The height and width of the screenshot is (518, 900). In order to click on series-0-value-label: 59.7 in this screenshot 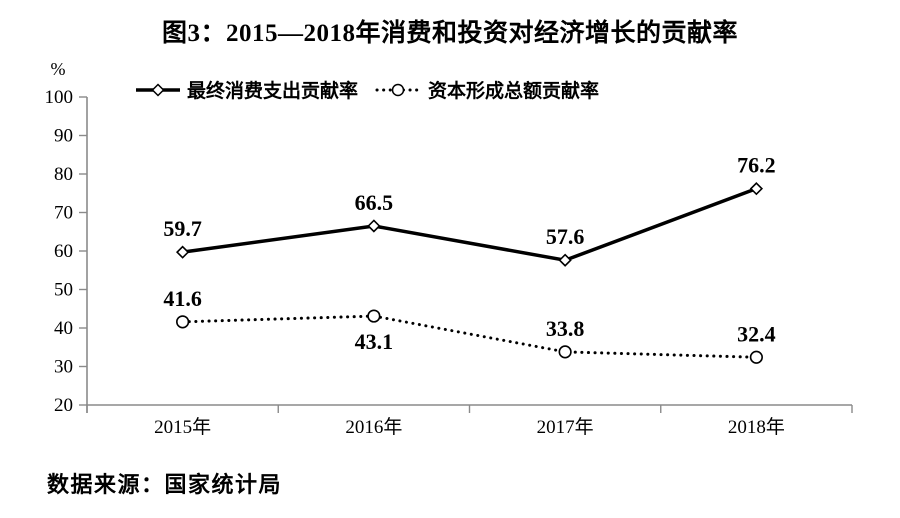, I will do `click(182, 228)`.